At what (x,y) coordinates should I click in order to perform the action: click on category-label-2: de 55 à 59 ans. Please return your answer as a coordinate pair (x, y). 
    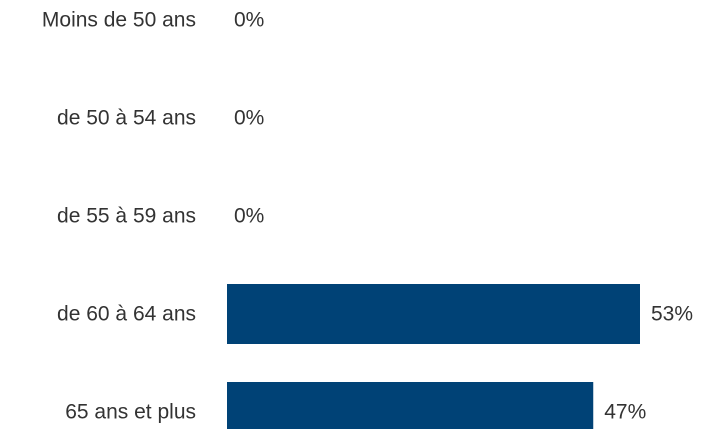
    Looking at the image, I should click on (126, 216).